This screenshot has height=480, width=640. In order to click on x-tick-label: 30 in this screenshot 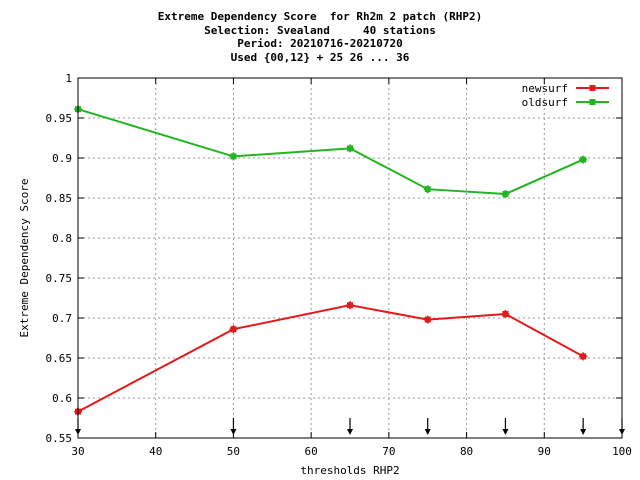, I will do `click(77, 451)`.